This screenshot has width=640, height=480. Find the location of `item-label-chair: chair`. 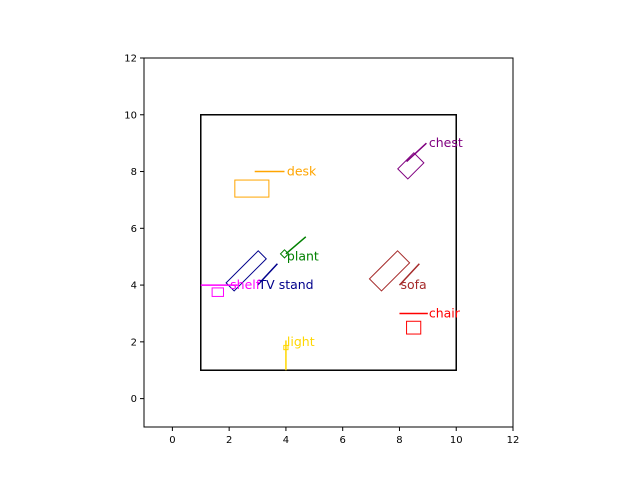

item-label-chair: chair is located at coordinates (445, 312).